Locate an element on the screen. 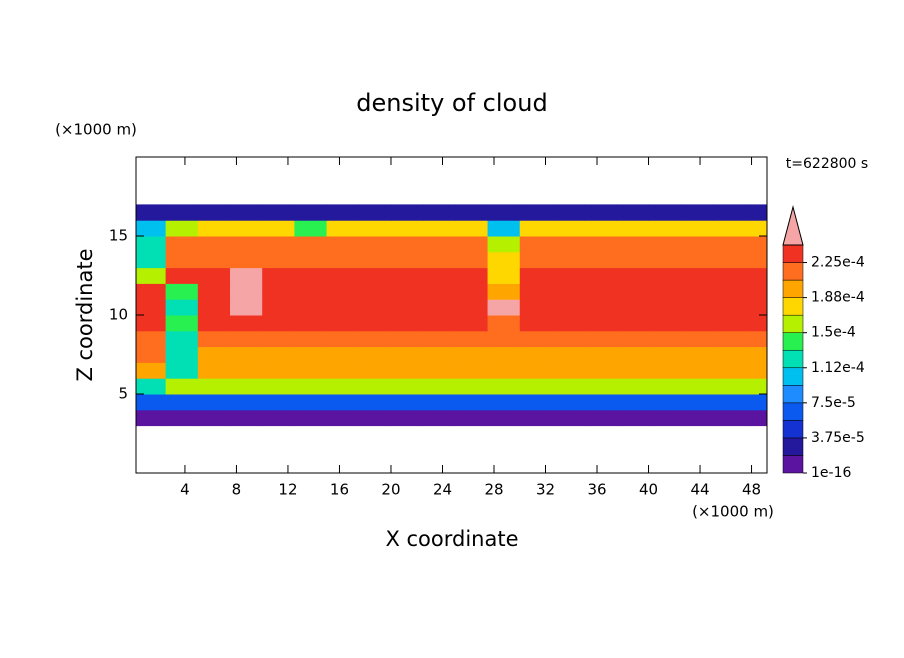 The image size is (904, 658). x-tick-label: 36 is located at coordinates (596, 490).